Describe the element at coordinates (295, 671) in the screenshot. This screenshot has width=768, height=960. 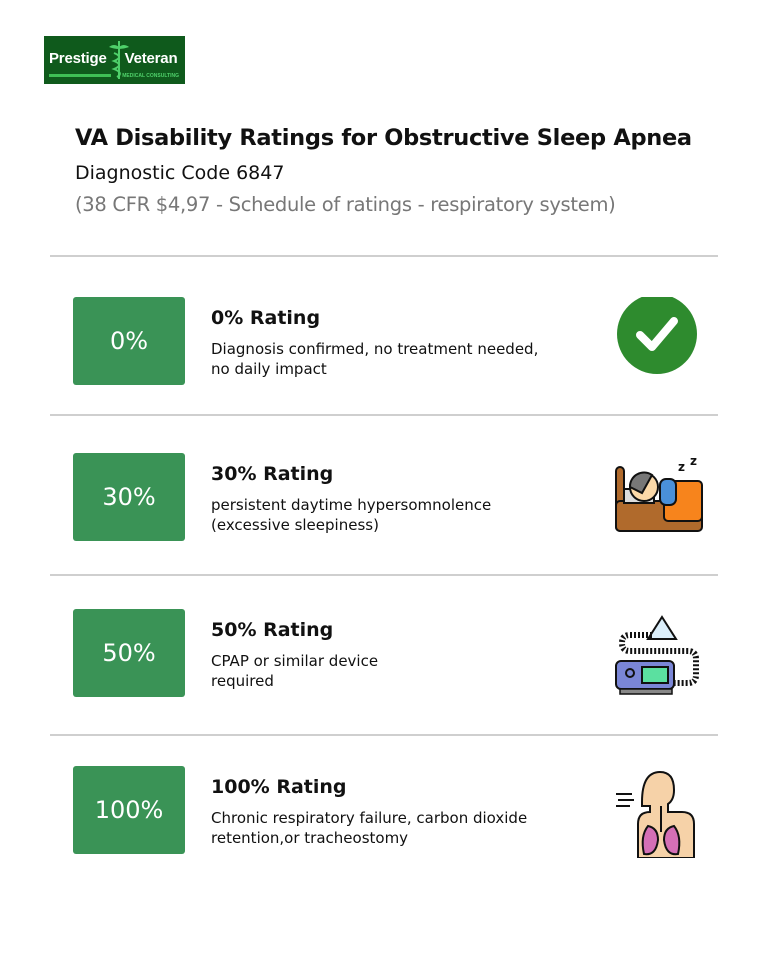
I see `rating-description: CPAP or similar device required` at that location.